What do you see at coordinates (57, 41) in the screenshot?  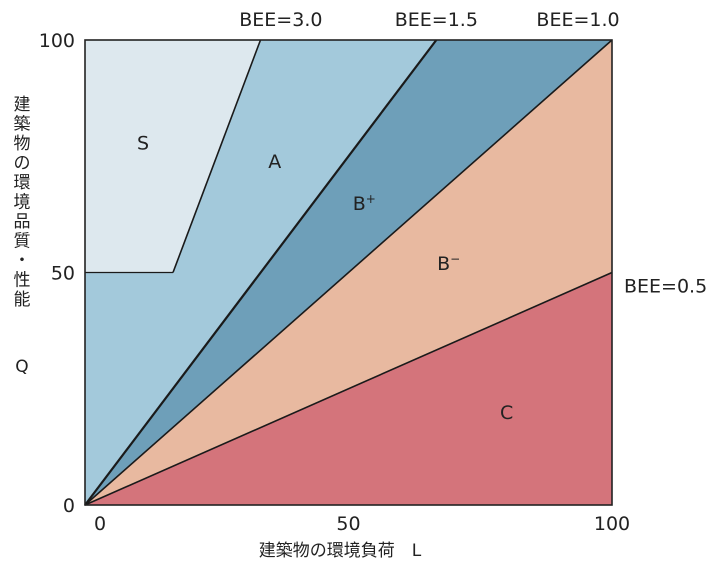 I see `y-tick-label: 100` at bounding box center [57, 41].